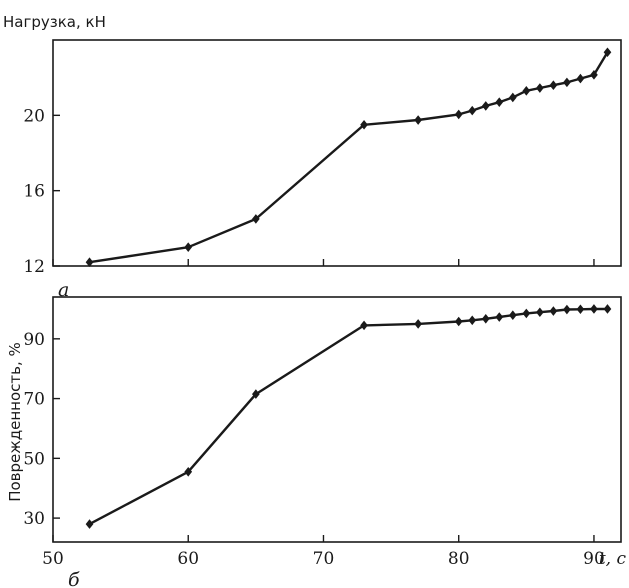 This screenshot has height=588, width=629. I want to click on panel-b-x-axis-label: t, с, so click(613, 559).